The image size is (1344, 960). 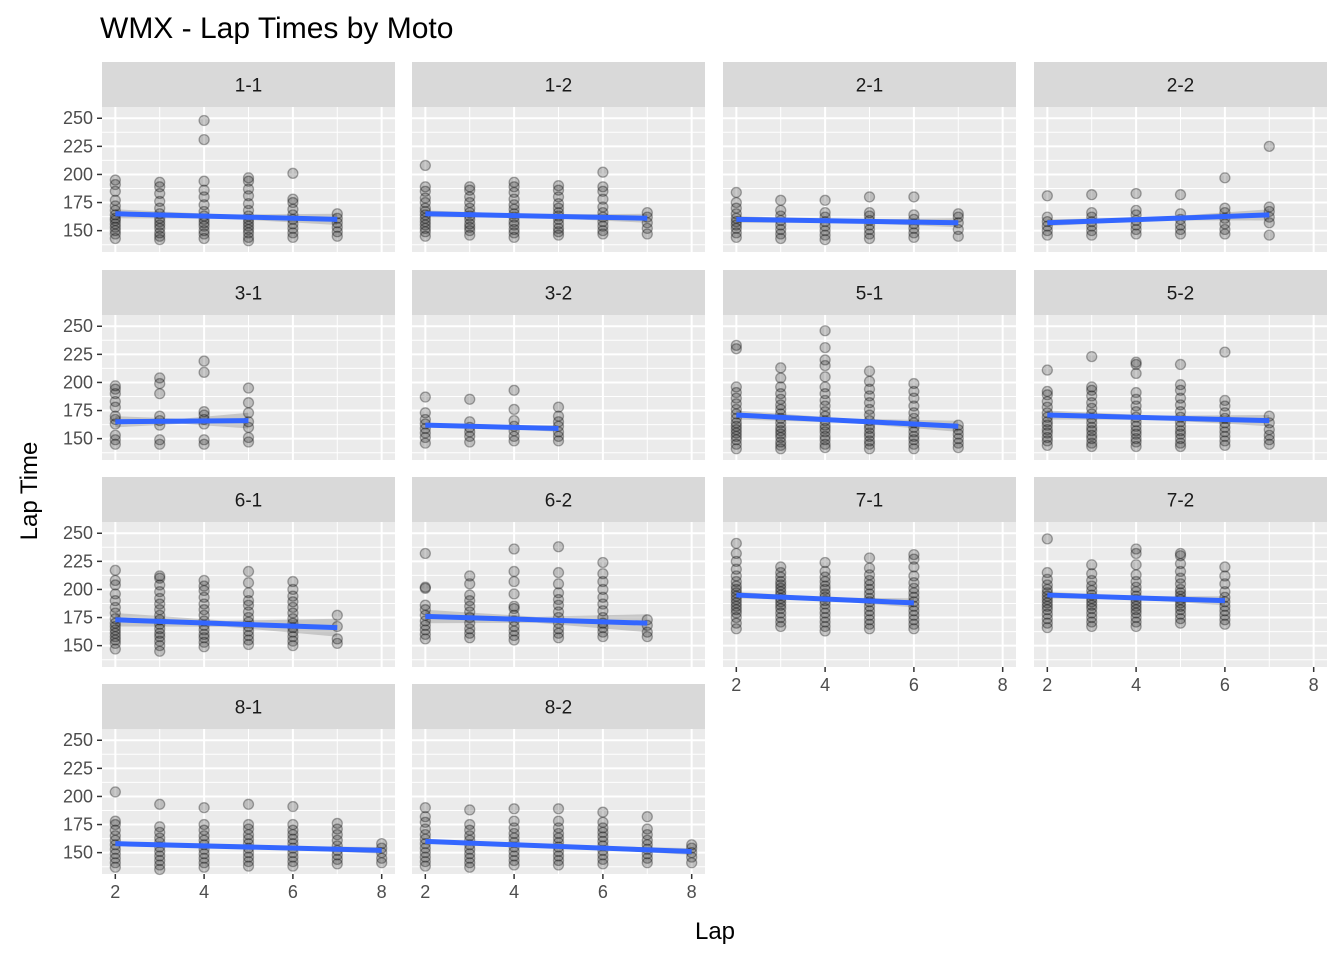 I want to click on y-tick-label: 150, so click(x=78, y=646).